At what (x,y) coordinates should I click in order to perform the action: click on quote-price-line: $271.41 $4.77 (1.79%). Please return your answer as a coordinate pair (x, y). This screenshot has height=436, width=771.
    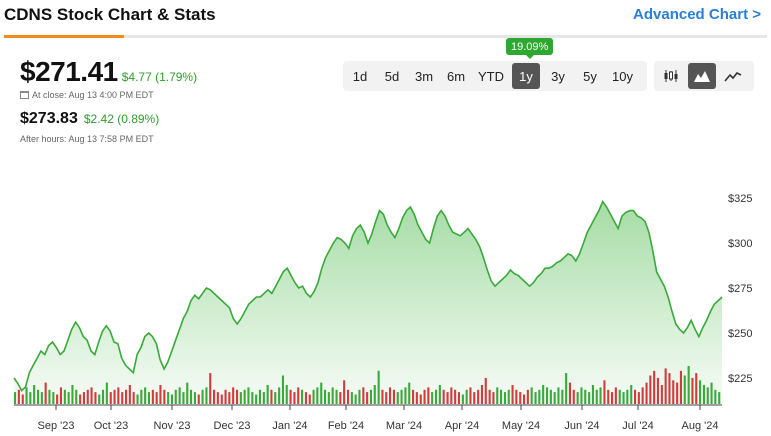
    Looking at the image, I should click on (108, 72).